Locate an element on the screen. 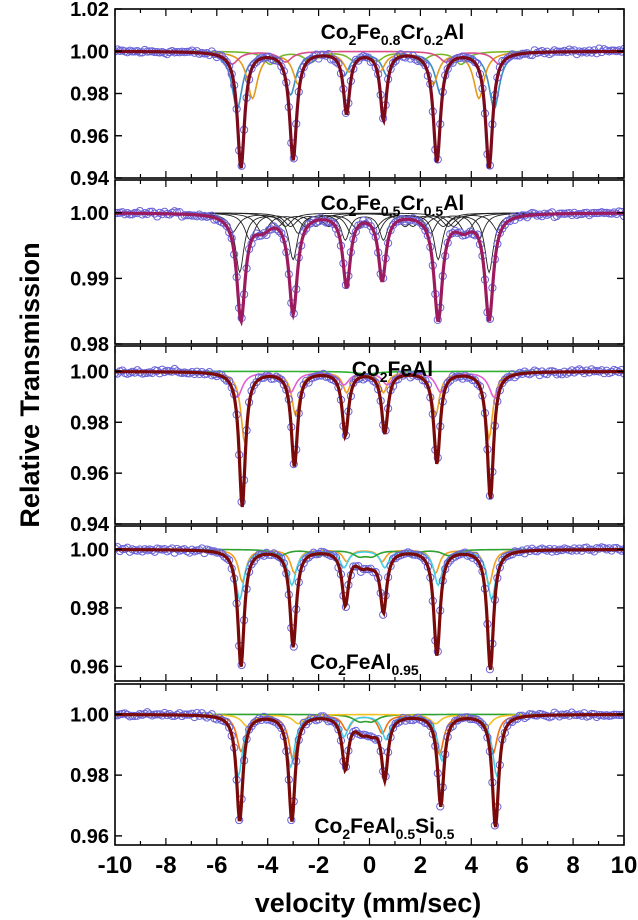 The width and height of the screenshot is (638, 920). y-axis-label: Relative Transmission is located at coordinates (30, 384).